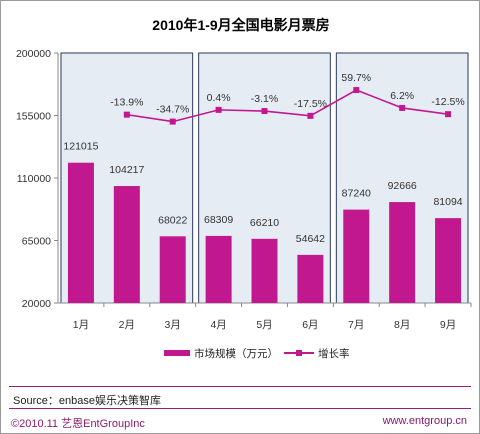 The height and width of the screenshot is (434, 480). What do you see at coordinates (236, 353) in the screenshot?
I see `legend-label-bar: 市场规模（万元）` at bounding box center [236, 353].